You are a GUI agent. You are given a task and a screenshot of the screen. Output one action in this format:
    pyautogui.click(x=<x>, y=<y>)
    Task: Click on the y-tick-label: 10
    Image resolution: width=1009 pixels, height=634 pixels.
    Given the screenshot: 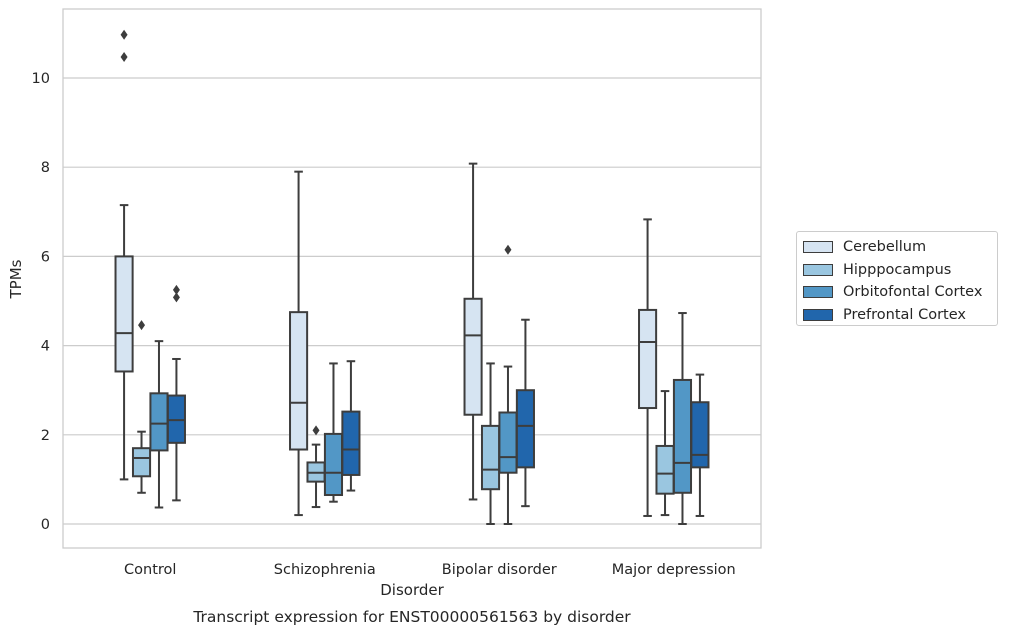 What is the action you would take?
    pyautogui.click(x=41, y=79)
    